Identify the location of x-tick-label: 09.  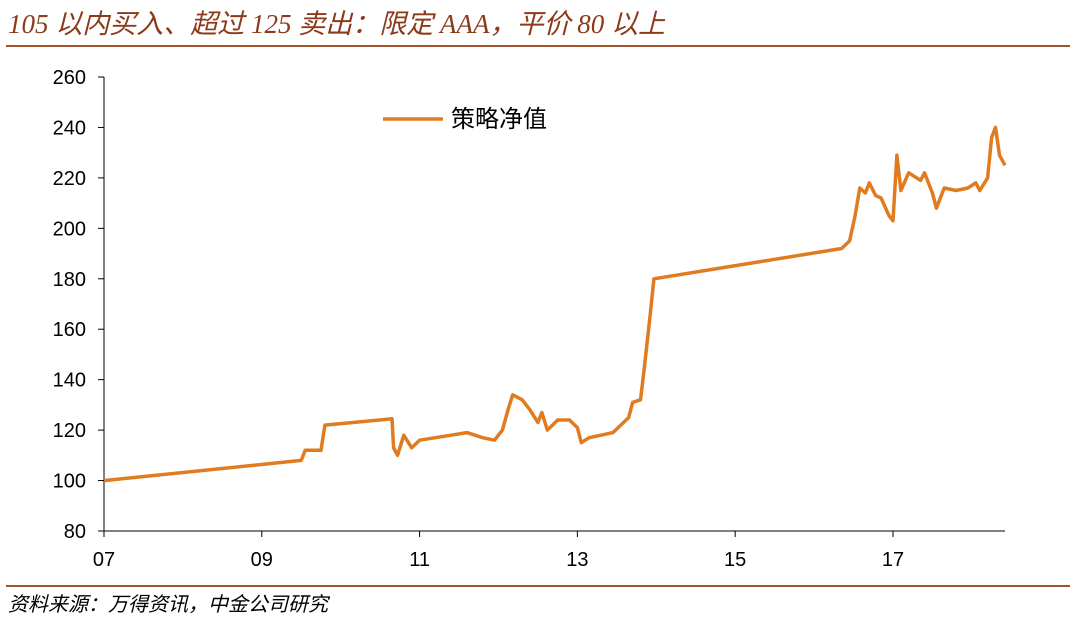
(262, 560).